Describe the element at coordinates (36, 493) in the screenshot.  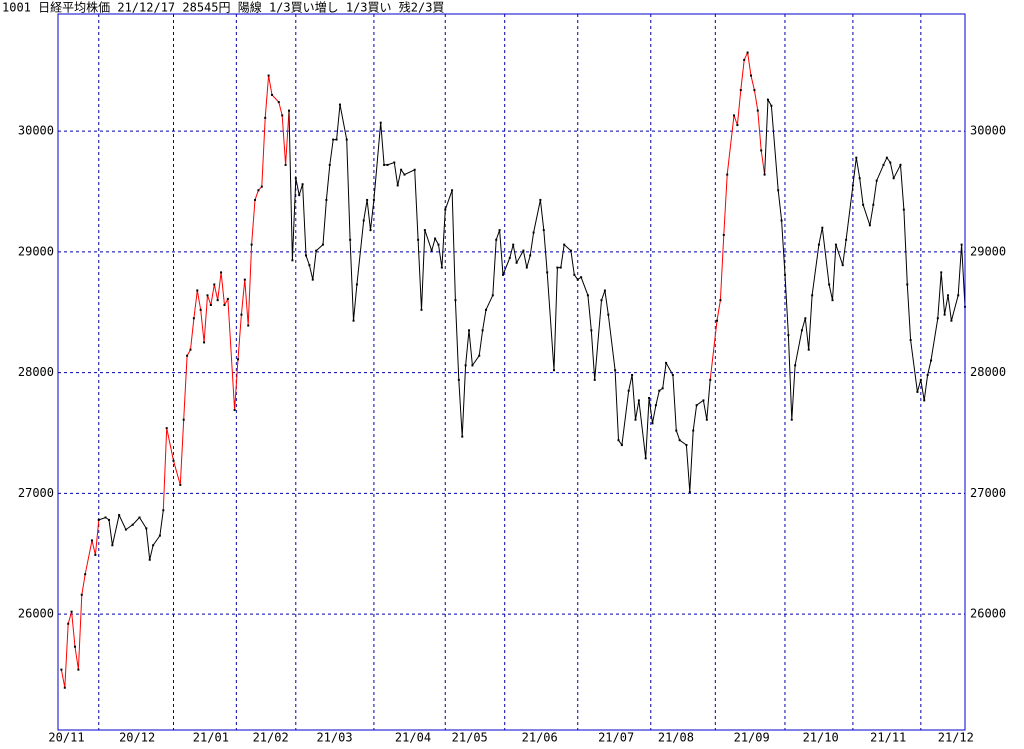
I see `y-tick-label: 27000` at that location.